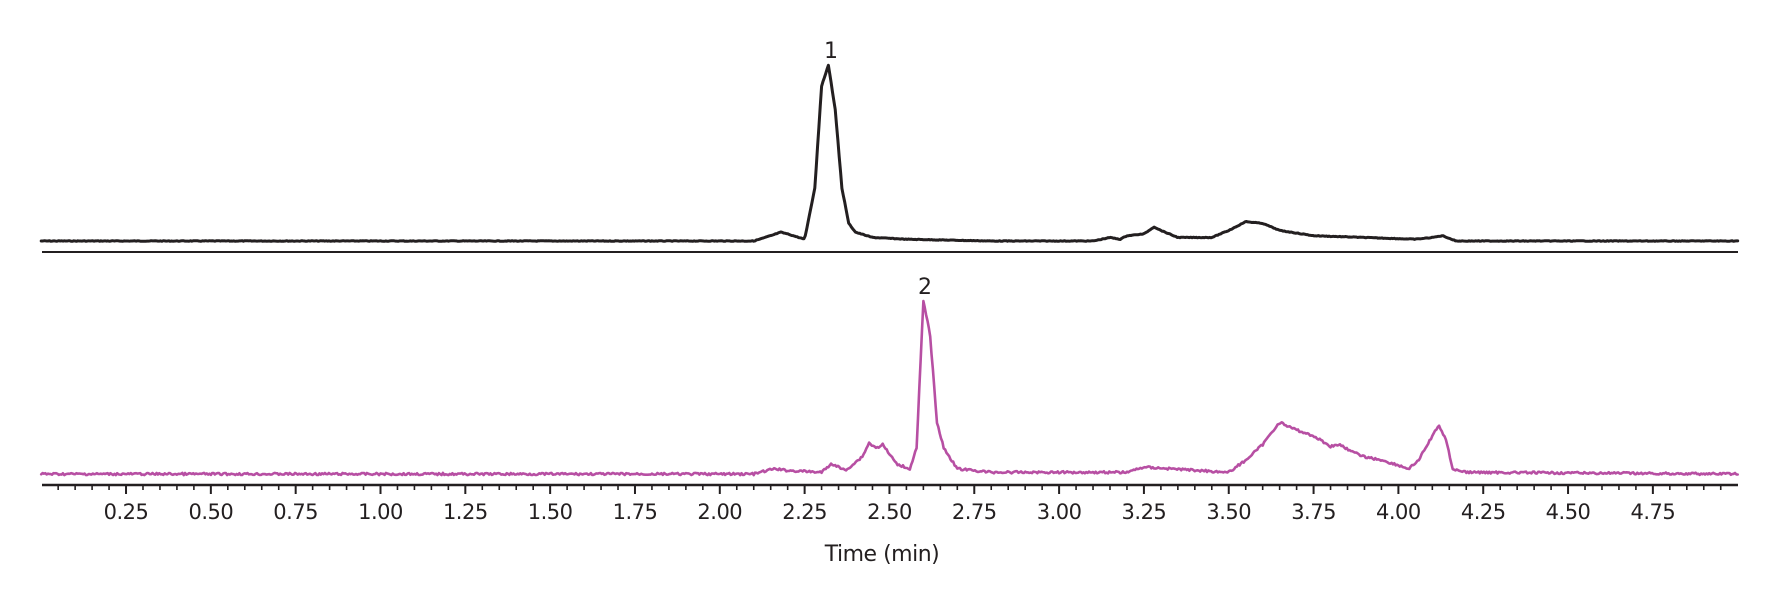 The image size is (1780, 607). What do you see at coordinates (210, 512) in the screenshot?
I see `x-tick-label: 0.50` at bounding box center [210, 512].